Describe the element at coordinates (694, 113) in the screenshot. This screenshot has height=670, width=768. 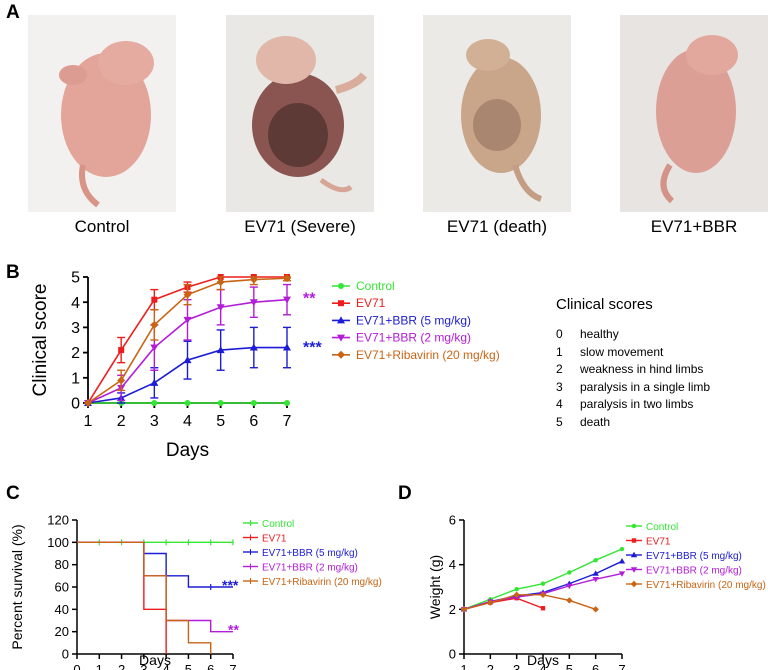
I see `photo-ev71-bbr` at that location.